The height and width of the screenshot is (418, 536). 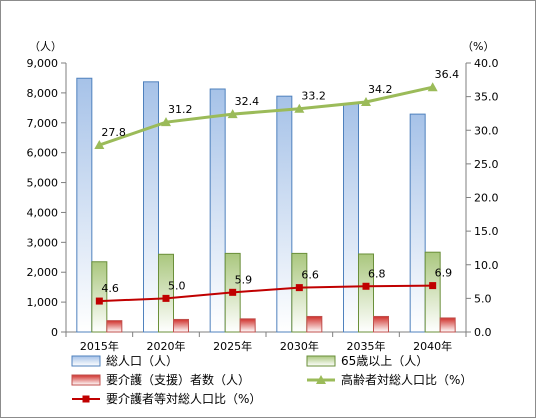 I want to click on legend-label: 高齢者対総人口比（%）, so click(x=406, y=379).